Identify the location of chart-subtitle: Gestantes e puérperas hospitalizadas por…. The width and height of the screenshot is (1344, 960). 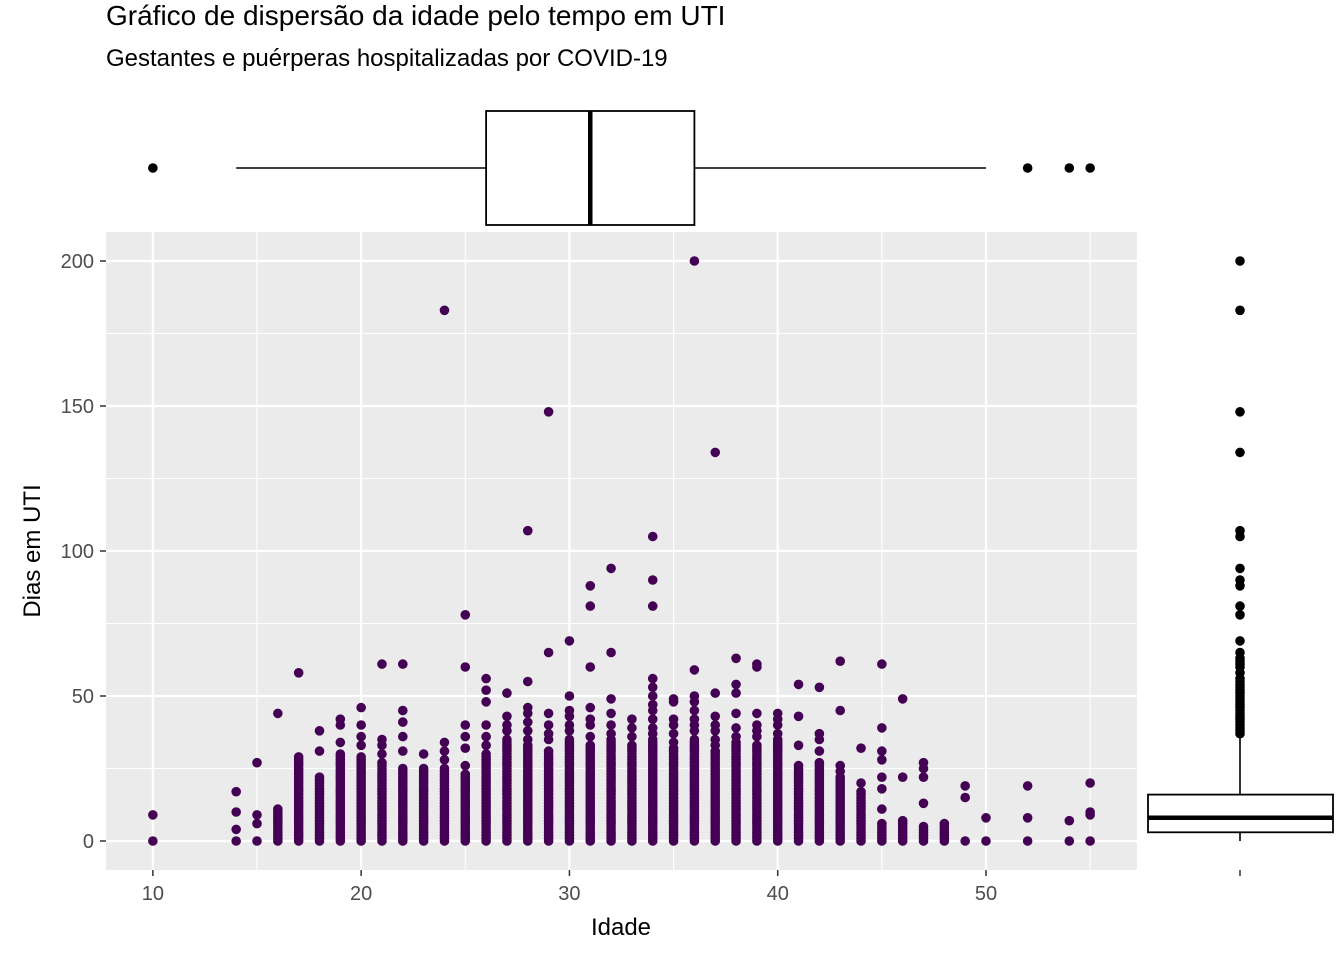
(387, 58).